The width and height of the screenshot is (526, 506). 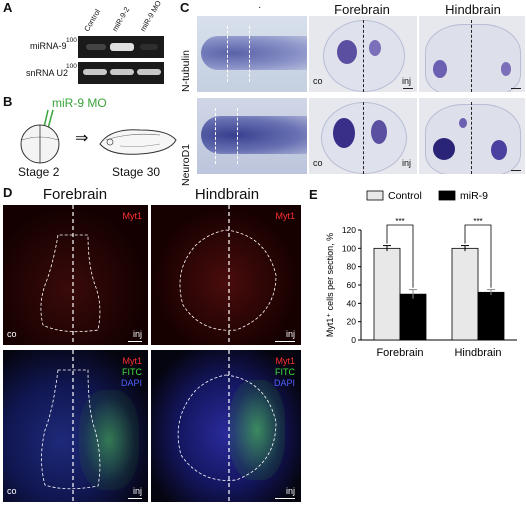 I want to click on fluorescence-image-forebrain-myt1: Myt1 co inj, so click(x=75, y=275).